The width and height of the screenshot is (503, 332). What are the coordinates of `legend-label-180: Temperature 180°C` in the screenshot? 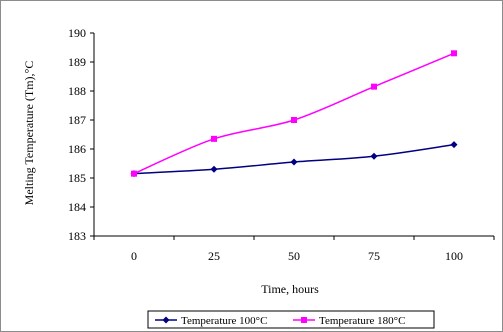 It's located at (362, 321).